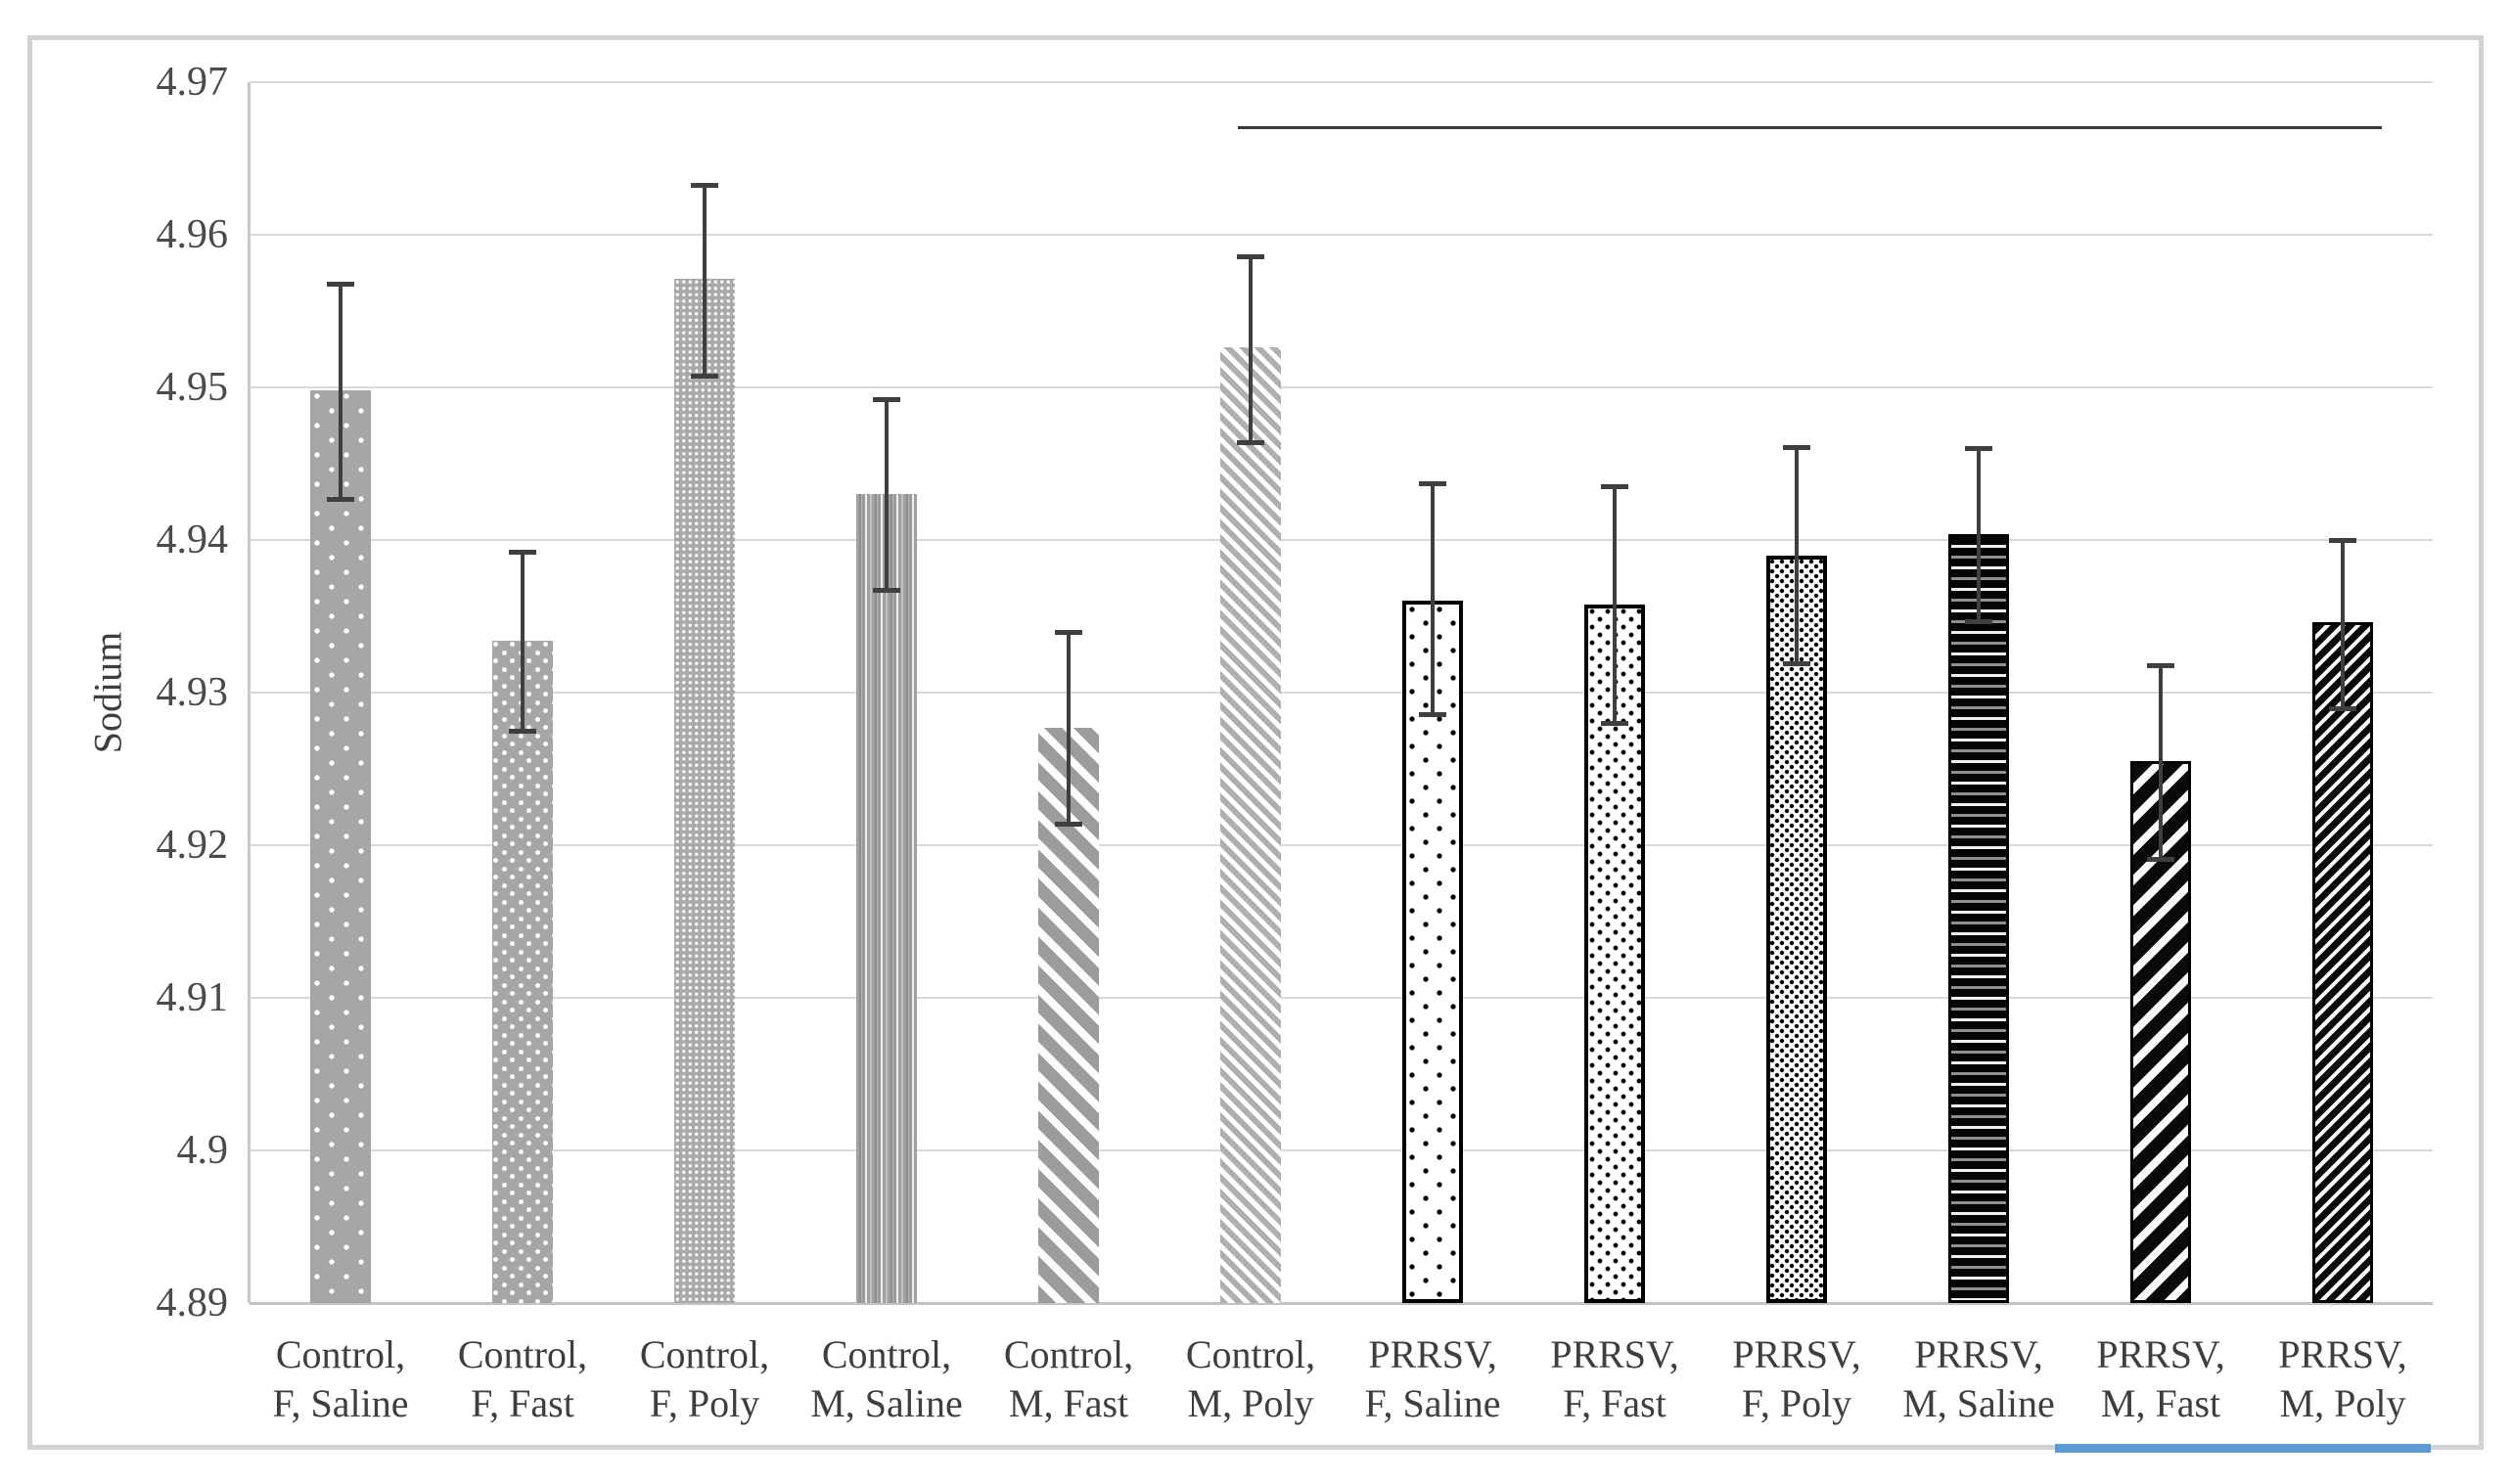 The image size is (2511, 1484). Describe the element at coordinates (202, 1150) in the screenshot. I see `y-tick-label: 4.9` at that location.